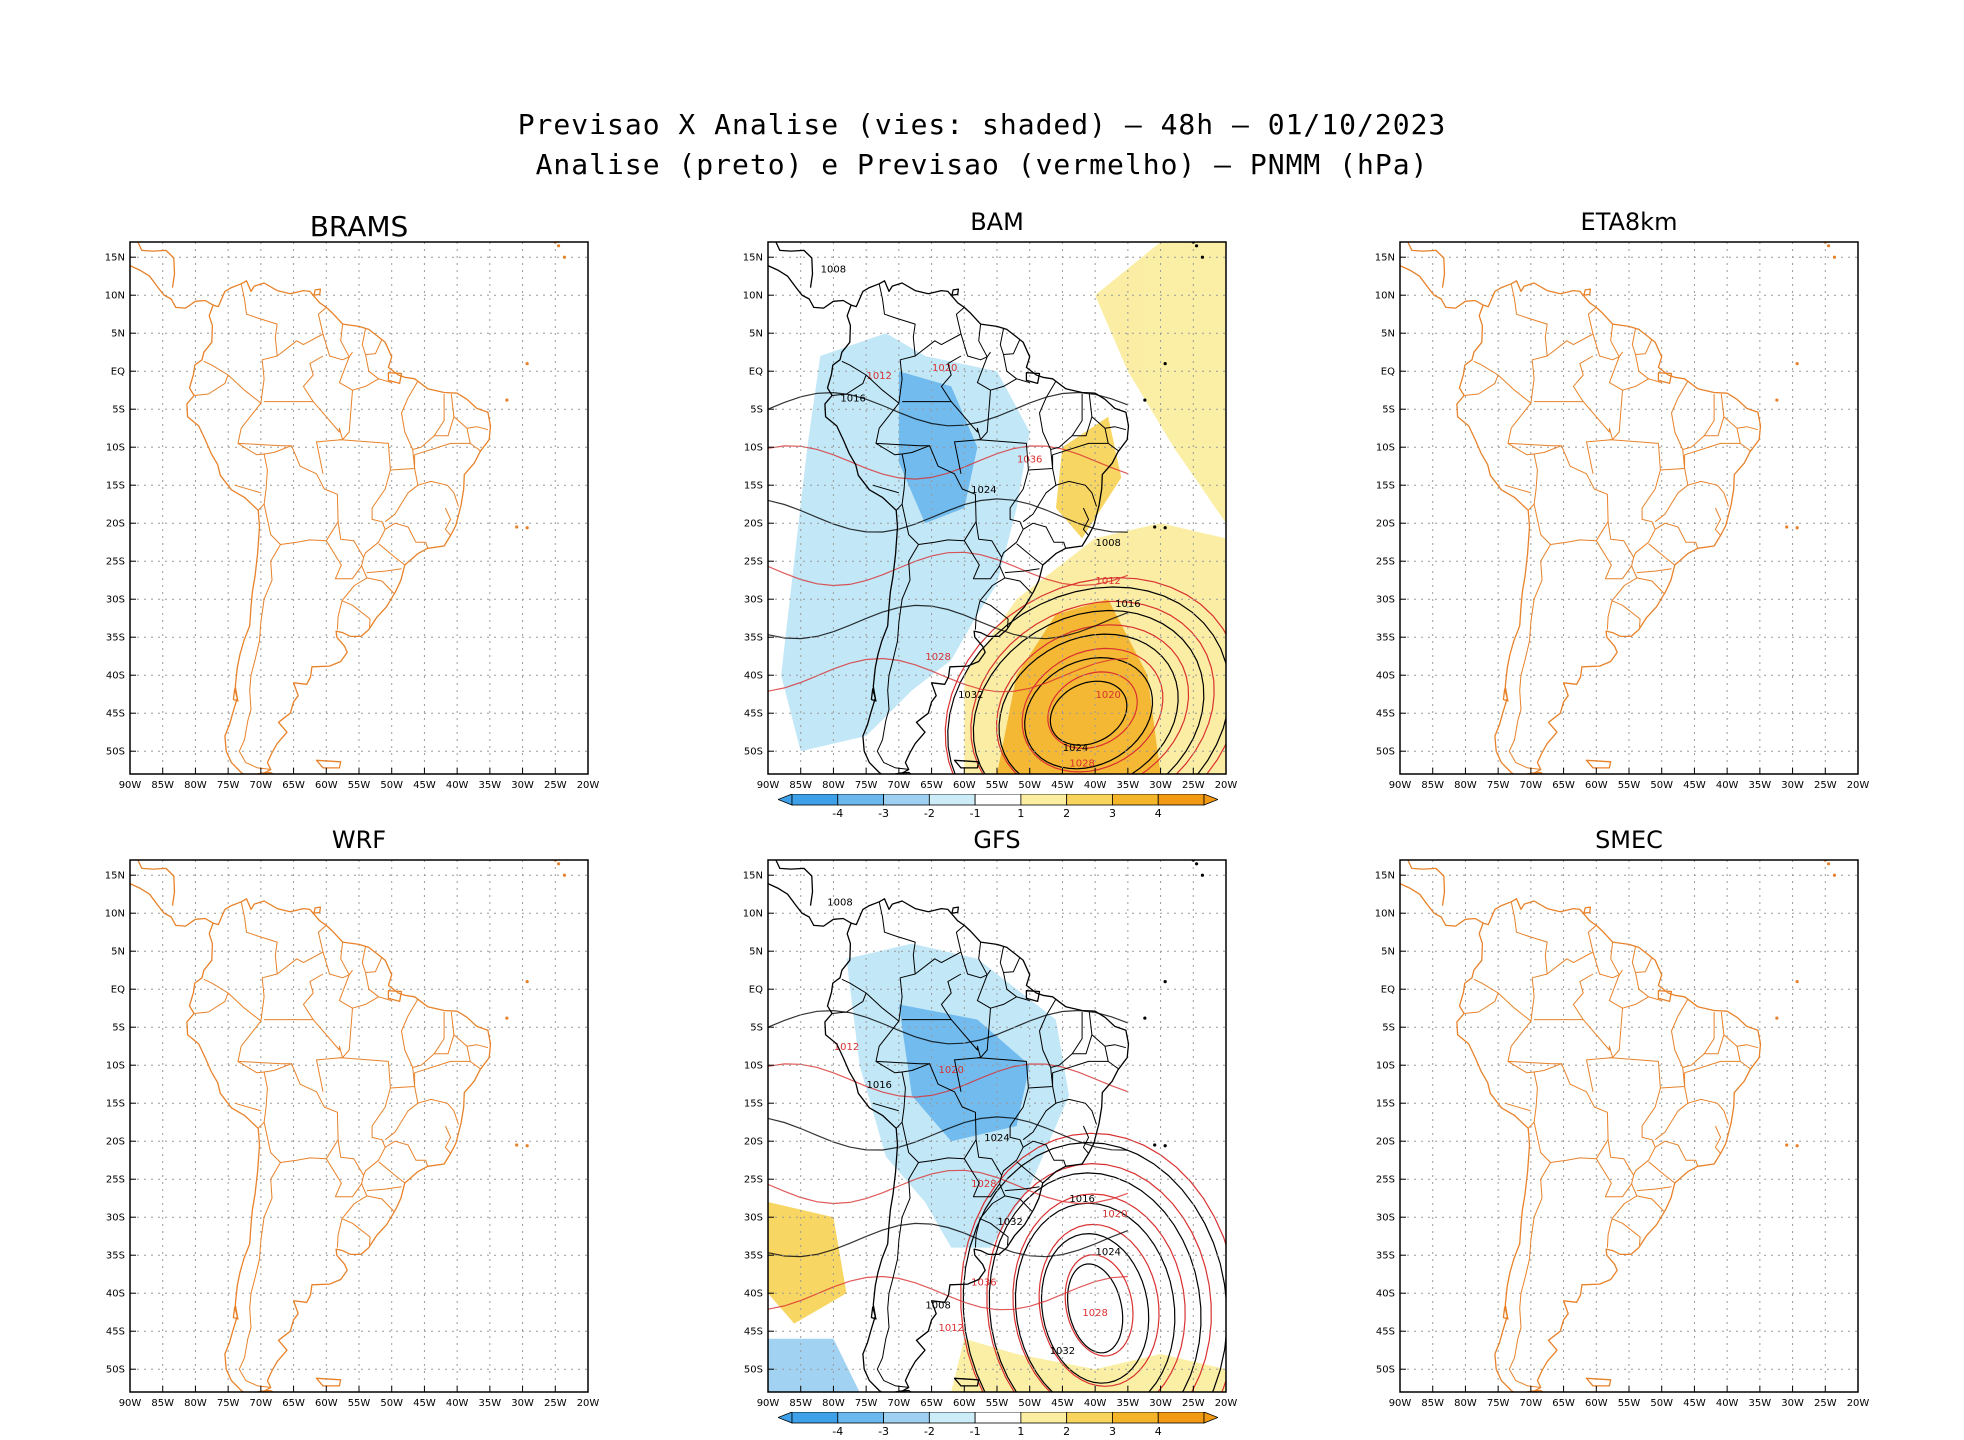  I want to click on panel-title-eta: ETA8km, so click(1629, 222).